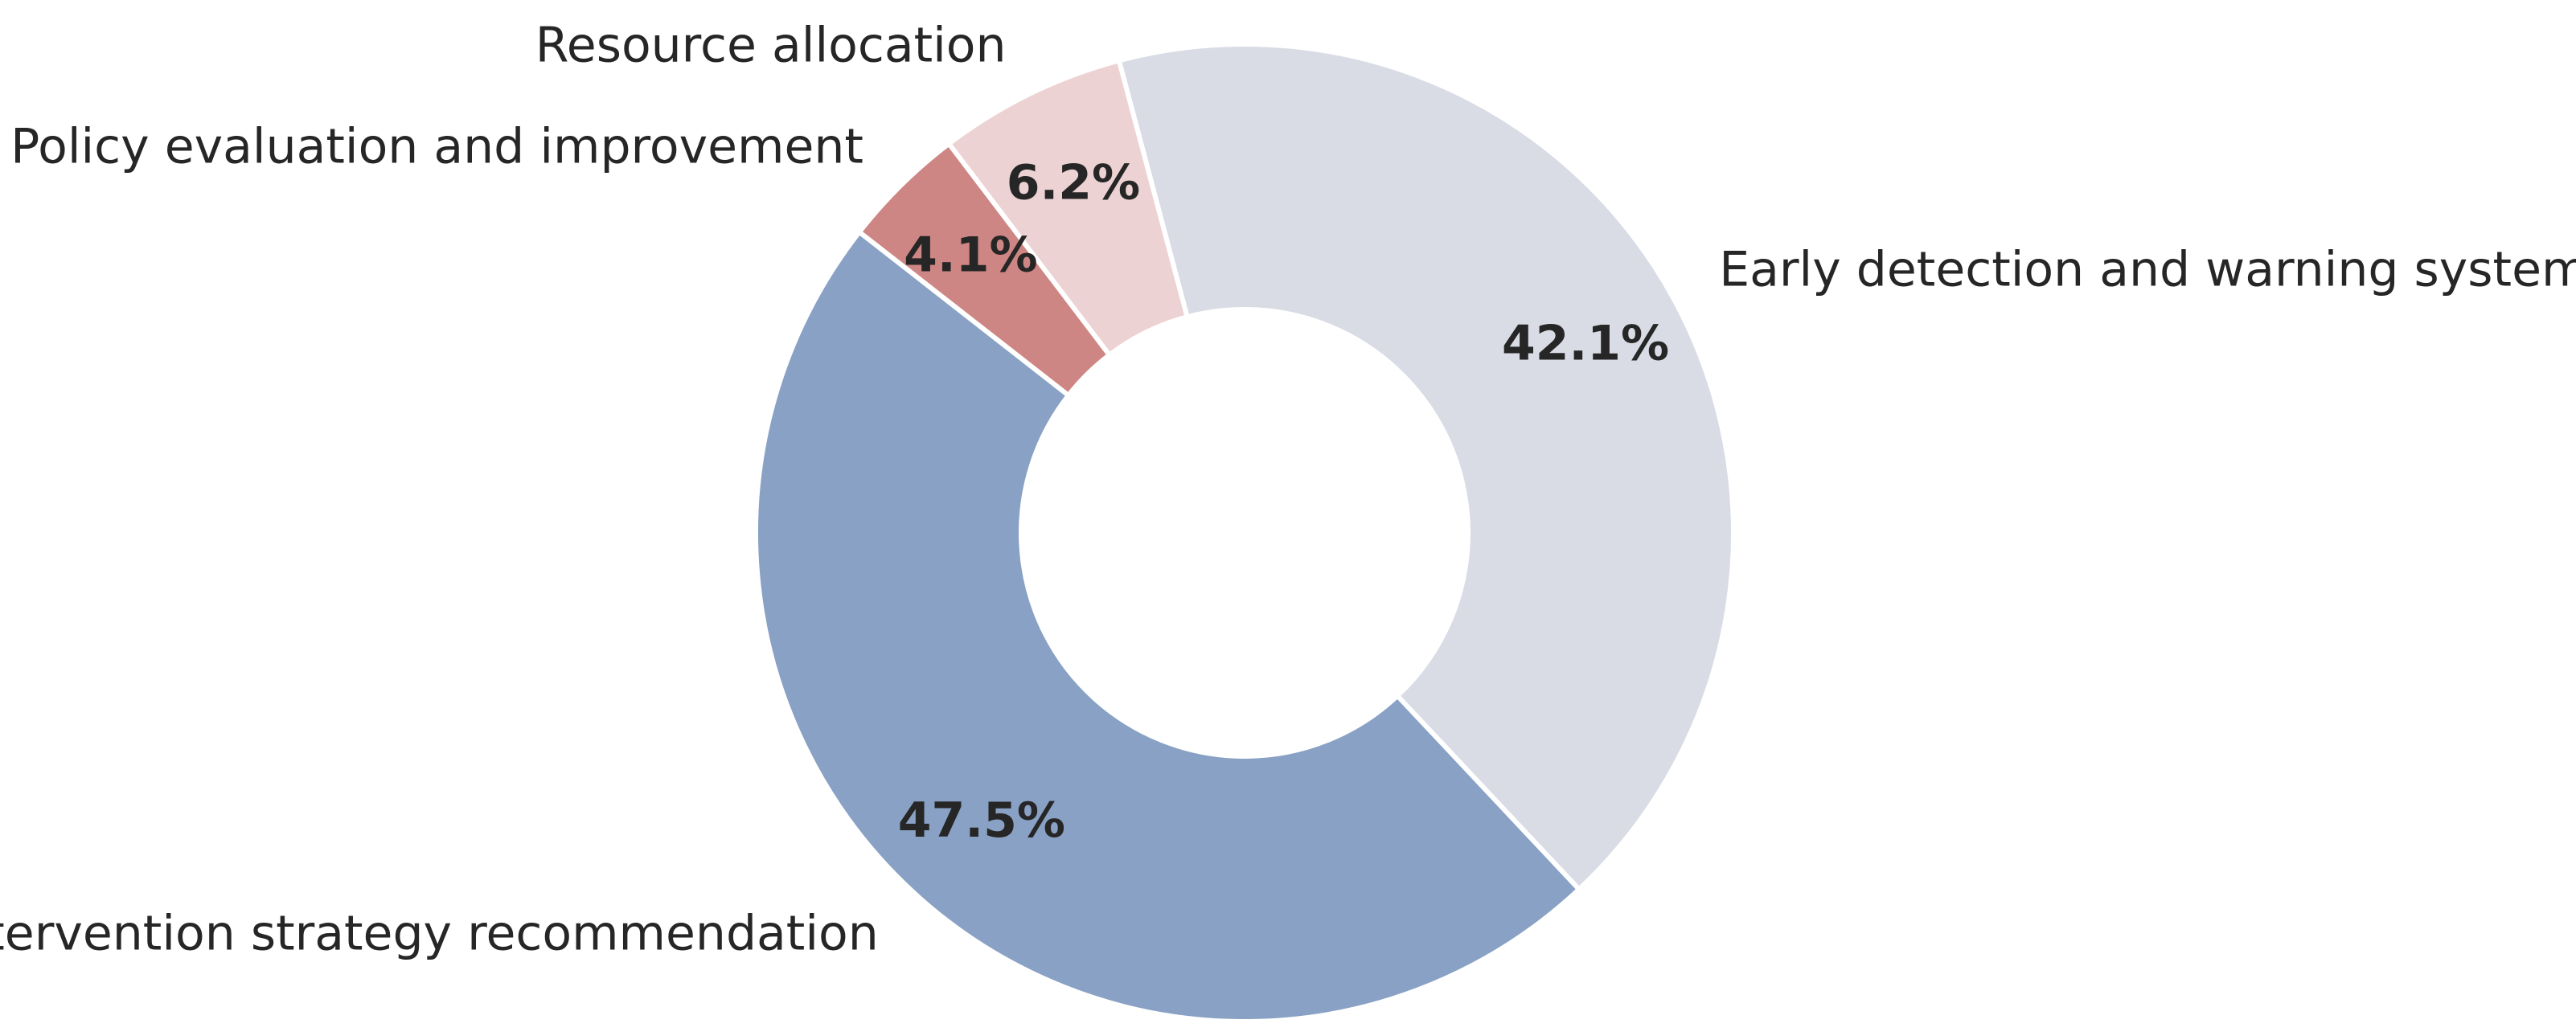  I want to click on percent-label-early-detection-and-warning-systems: 42.1%, so click(1586, 344).